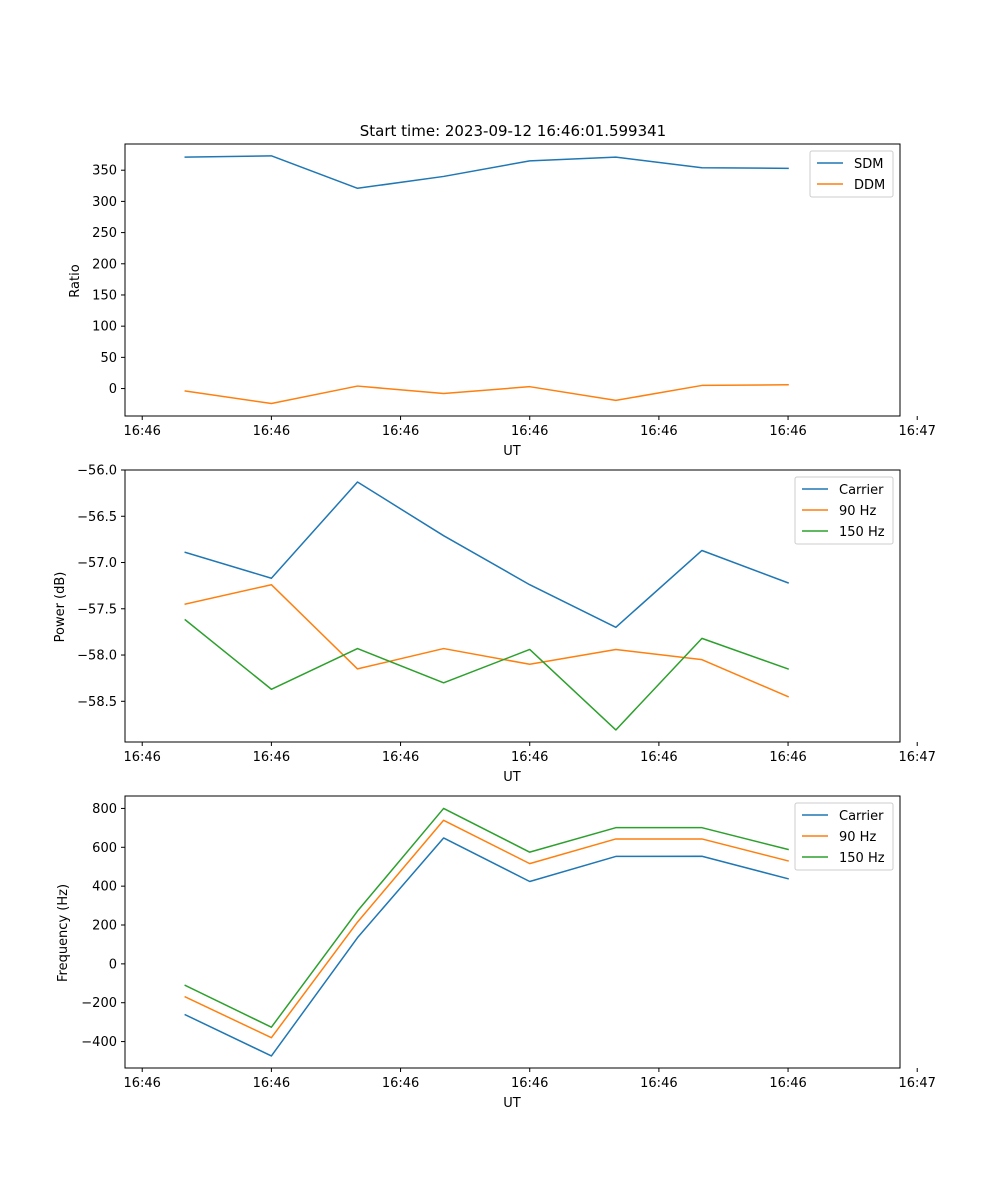  Describe the element at coordinates (108, 358) in the screenshot. I see `y-tick-label: 50` at that location.